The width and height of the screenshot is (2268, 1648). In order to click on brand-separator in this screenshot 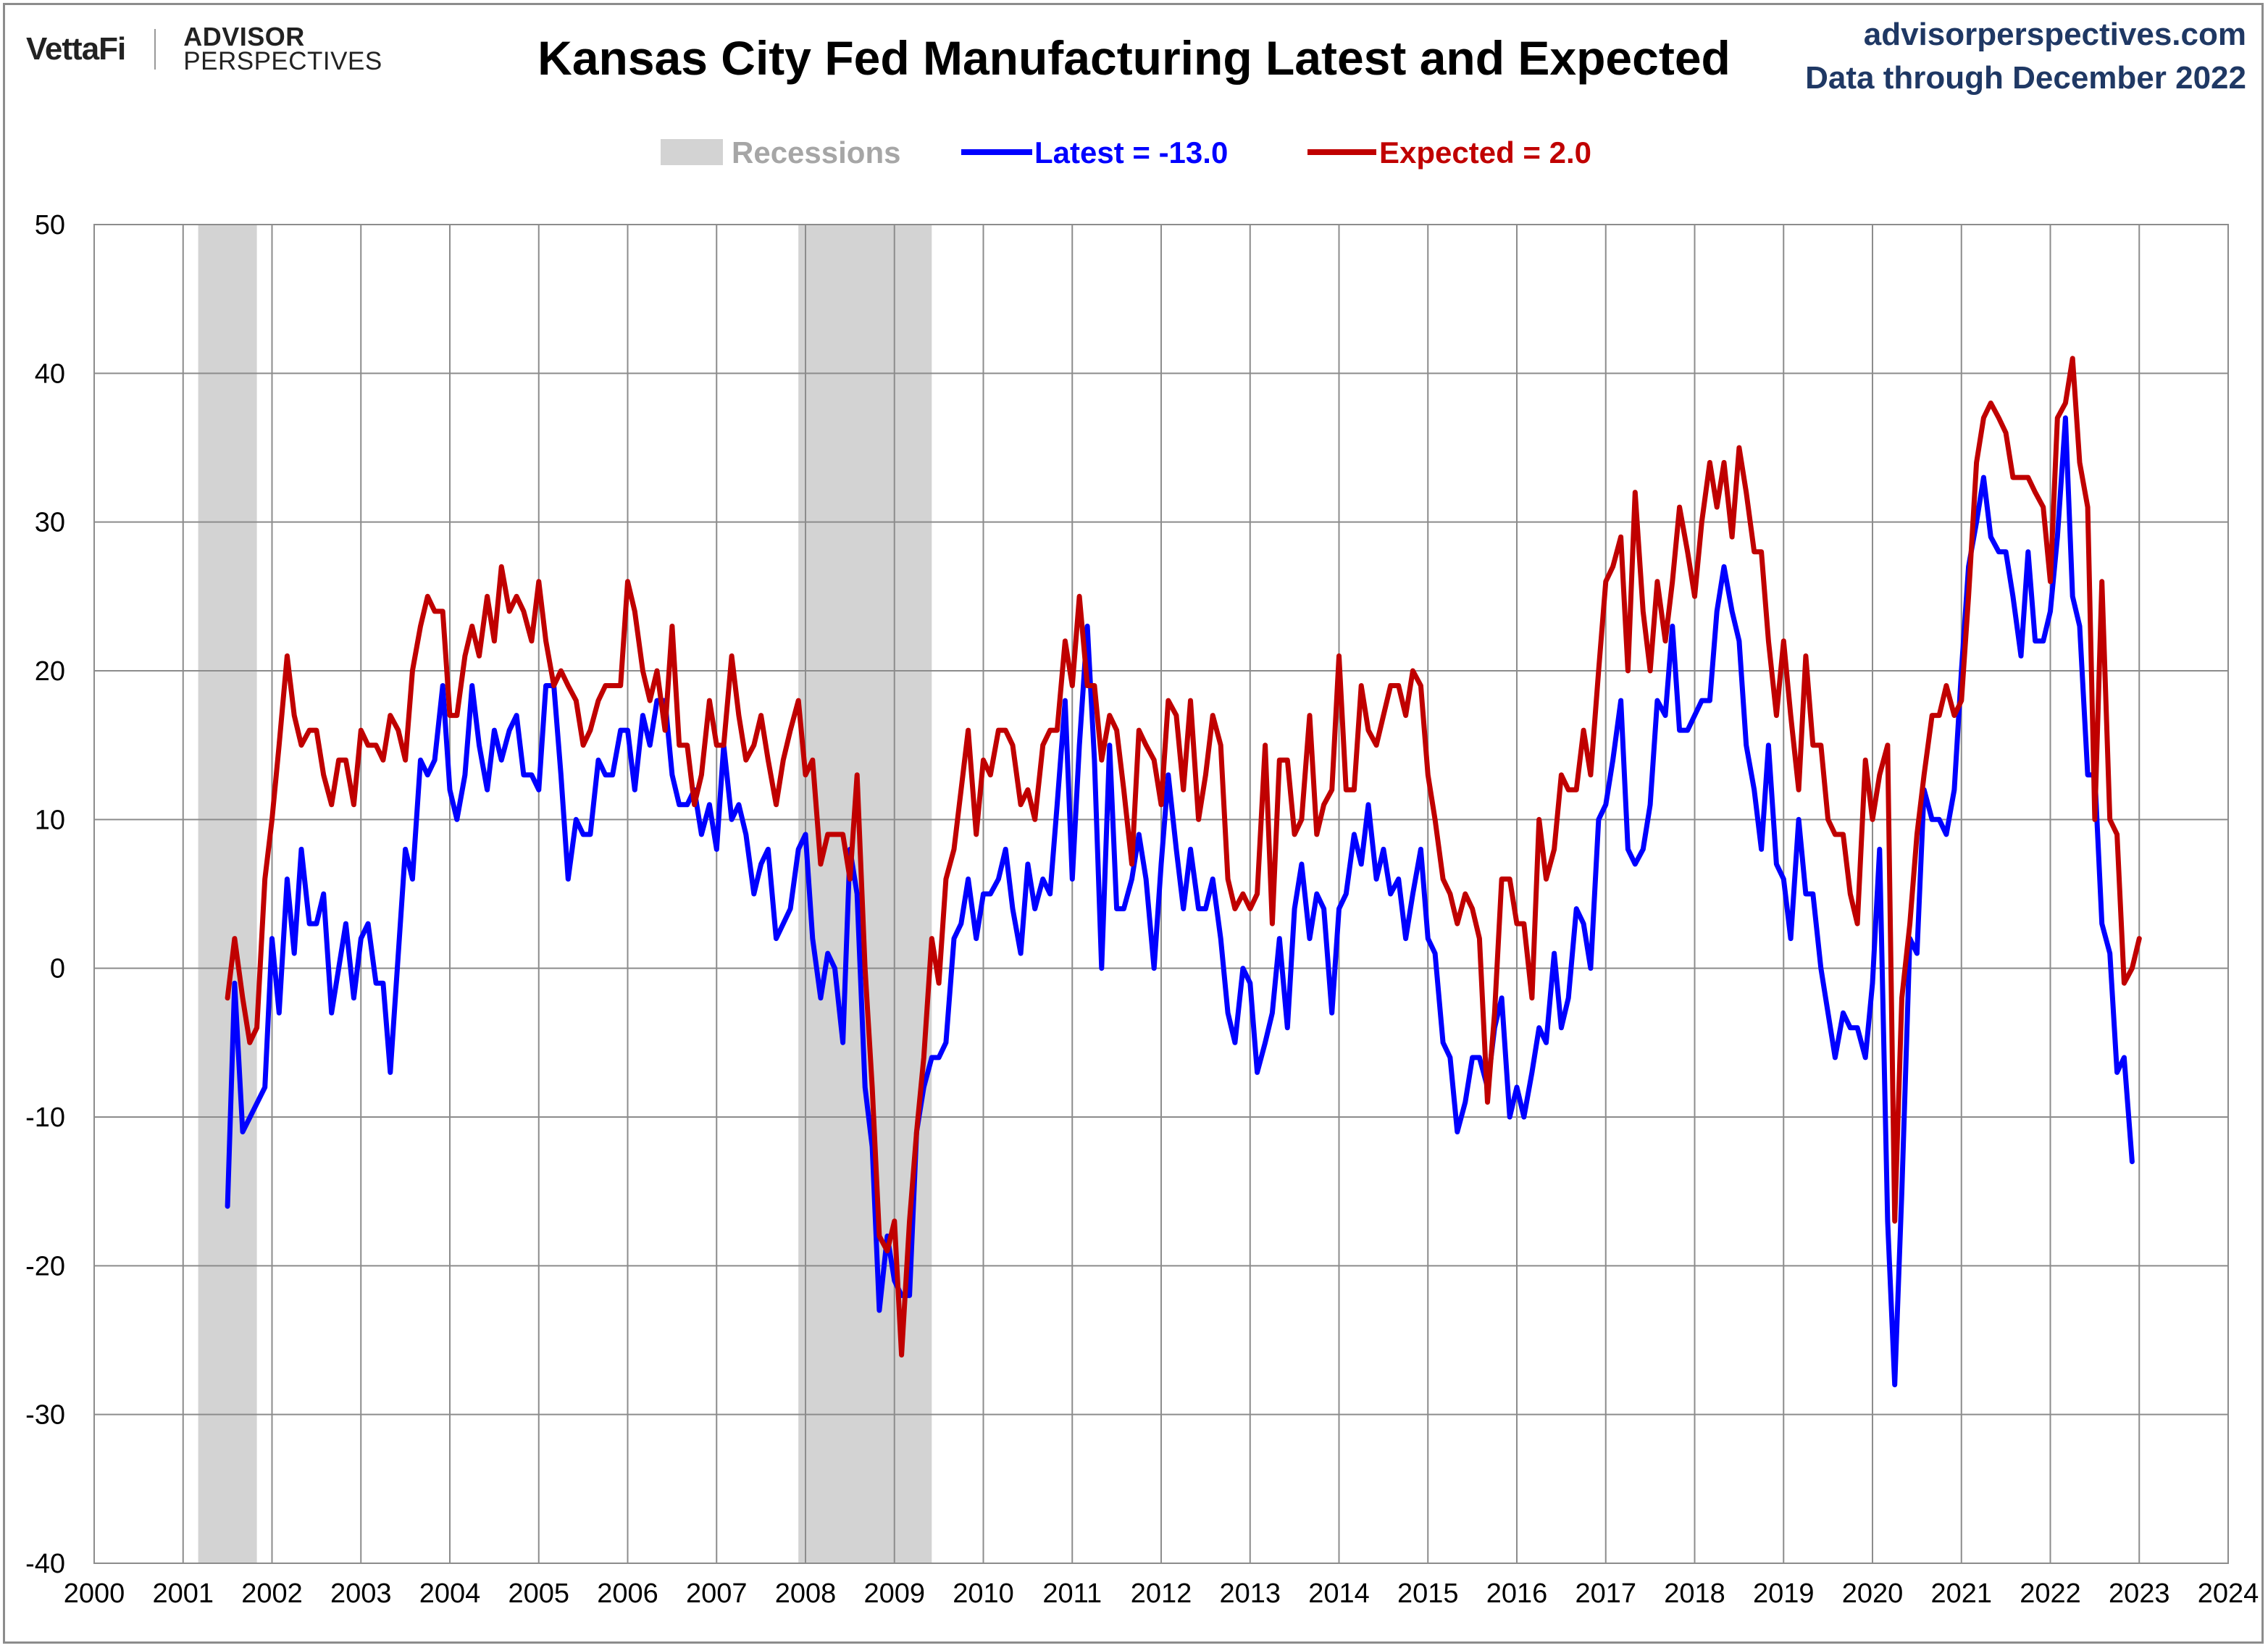, I will do `click(155, 49)`.